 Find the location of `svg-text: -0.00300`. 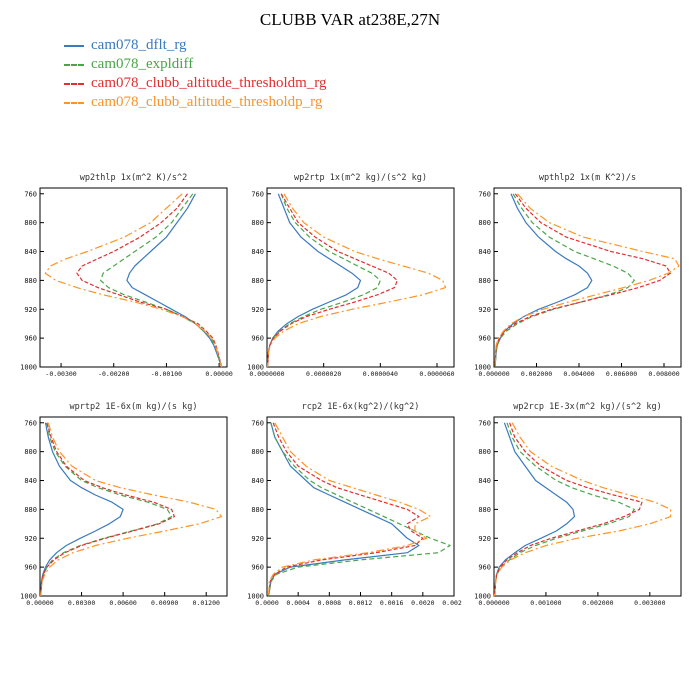

svg-text: -0.00300 is located at coordinates (60, 374).